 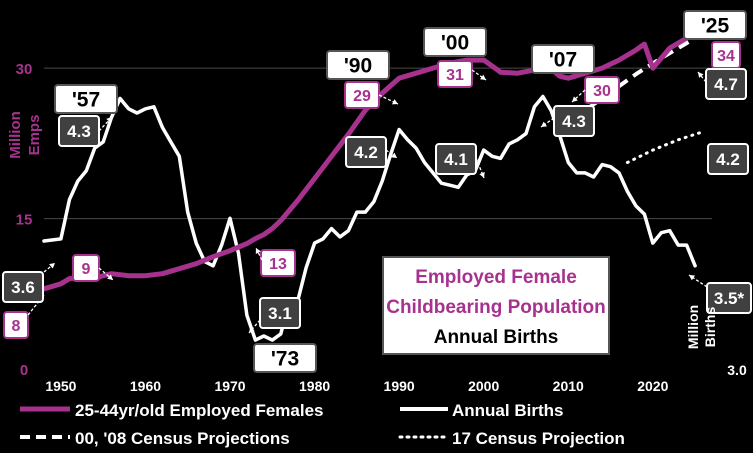 What do you see at coordinates (692, 278) in the screenshot?
I see `birth-label-8-arrowhead` at bounding box center [692, 278].